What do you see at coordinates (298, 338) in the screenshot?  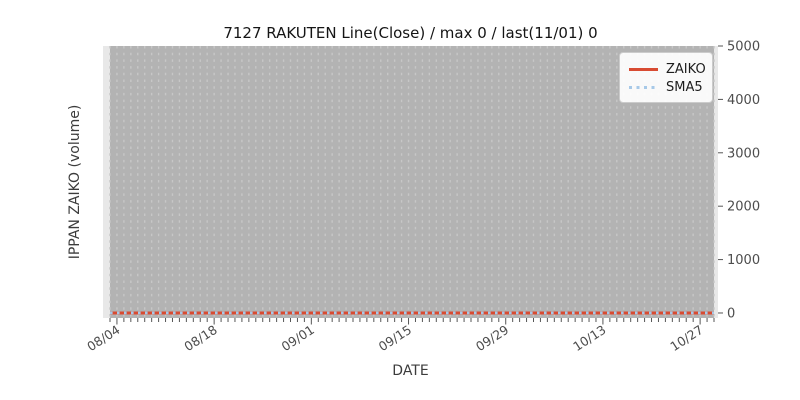 I see `x-tick-label: 09/01` at bounding box center [298, 338].